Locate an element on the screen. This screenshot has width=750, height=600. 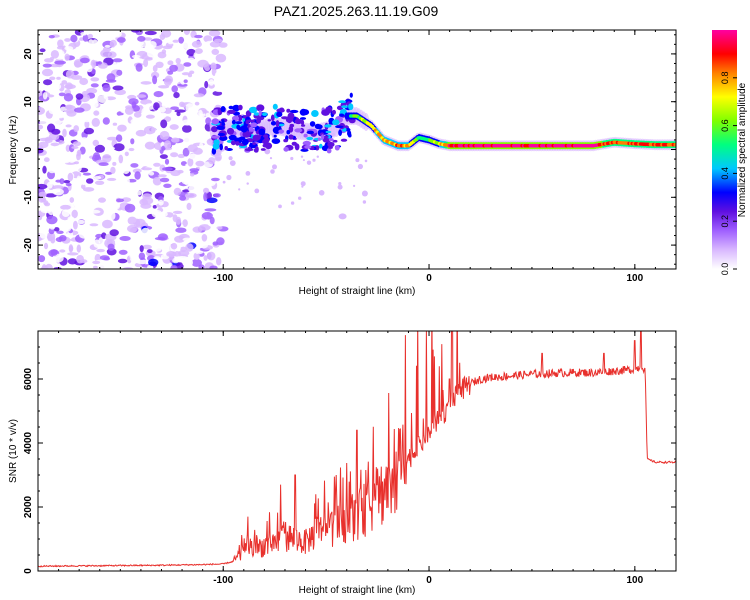
y-tick-label: 20 is located at coordinates (28, 54).